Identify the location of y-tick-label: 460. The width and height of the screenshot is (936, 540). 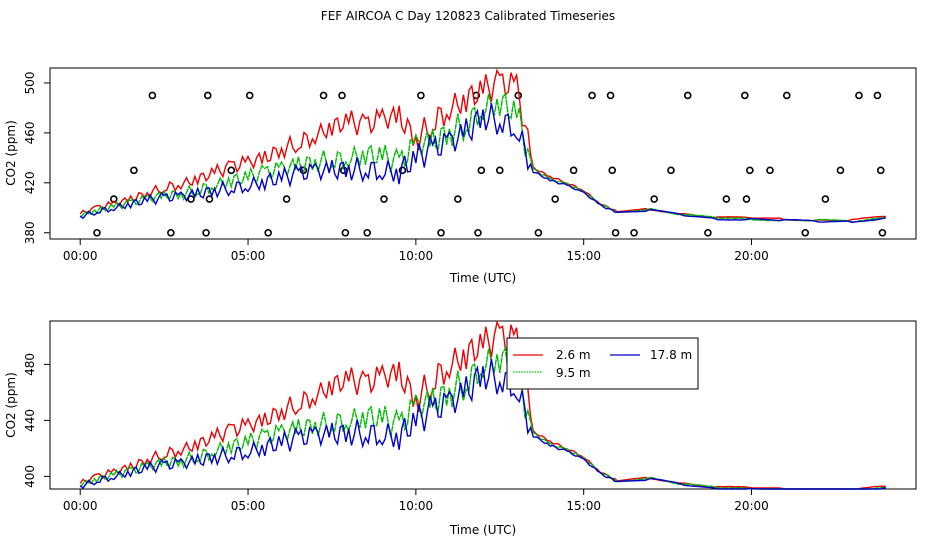
(30, 132).